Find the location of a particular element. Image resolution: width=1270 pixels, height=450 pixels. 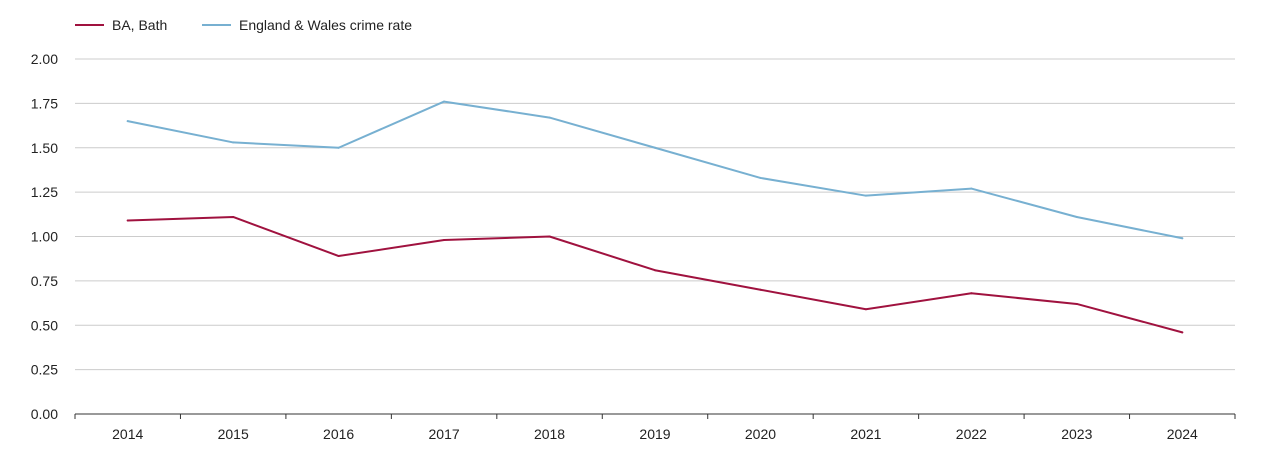

legend-label-ba-bath: BA, Bath is located at coordinates (139, 25).